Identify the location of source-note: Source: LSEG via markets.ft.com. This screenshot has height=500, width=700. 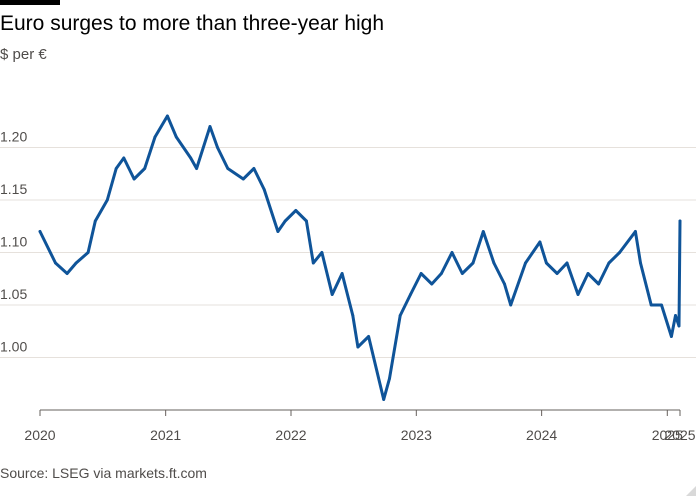
(103, 473).